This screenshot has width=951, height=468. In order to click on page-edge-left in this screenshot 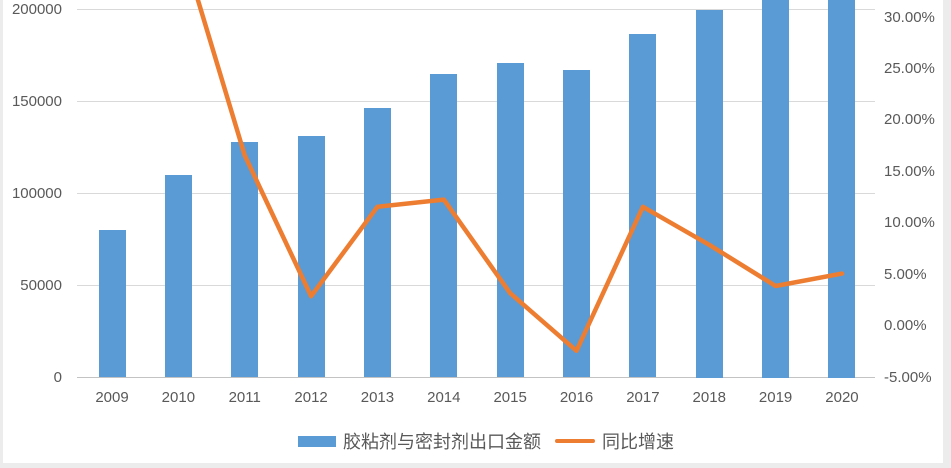, I will do `click(1, 234)`.